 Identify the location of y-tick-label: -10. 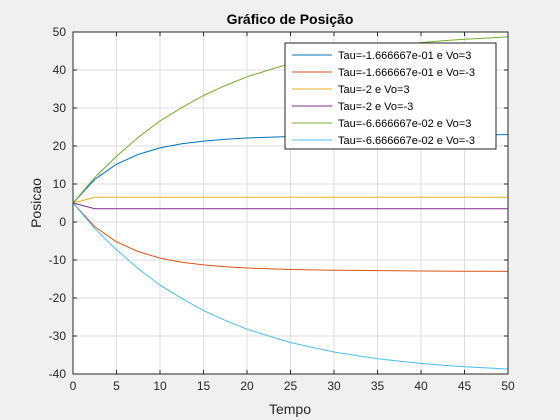
(58, 260).